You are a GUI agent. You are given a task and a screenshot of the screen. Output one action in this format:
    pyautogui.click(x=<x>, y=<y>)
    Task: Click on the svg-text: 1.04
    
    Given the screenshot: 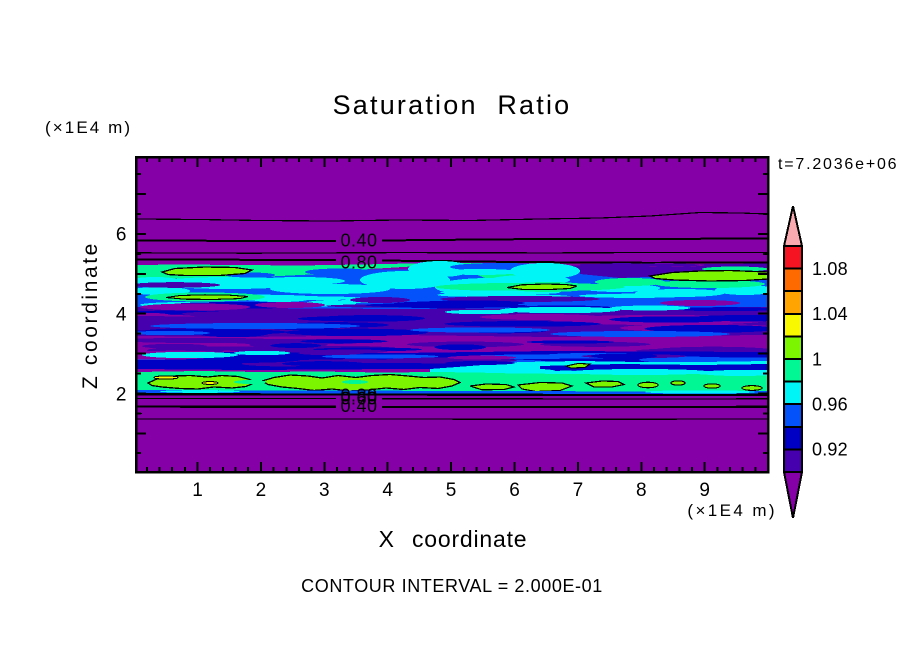 What is the action you would take?
    pyautogui.click(x=830, y=314)
    